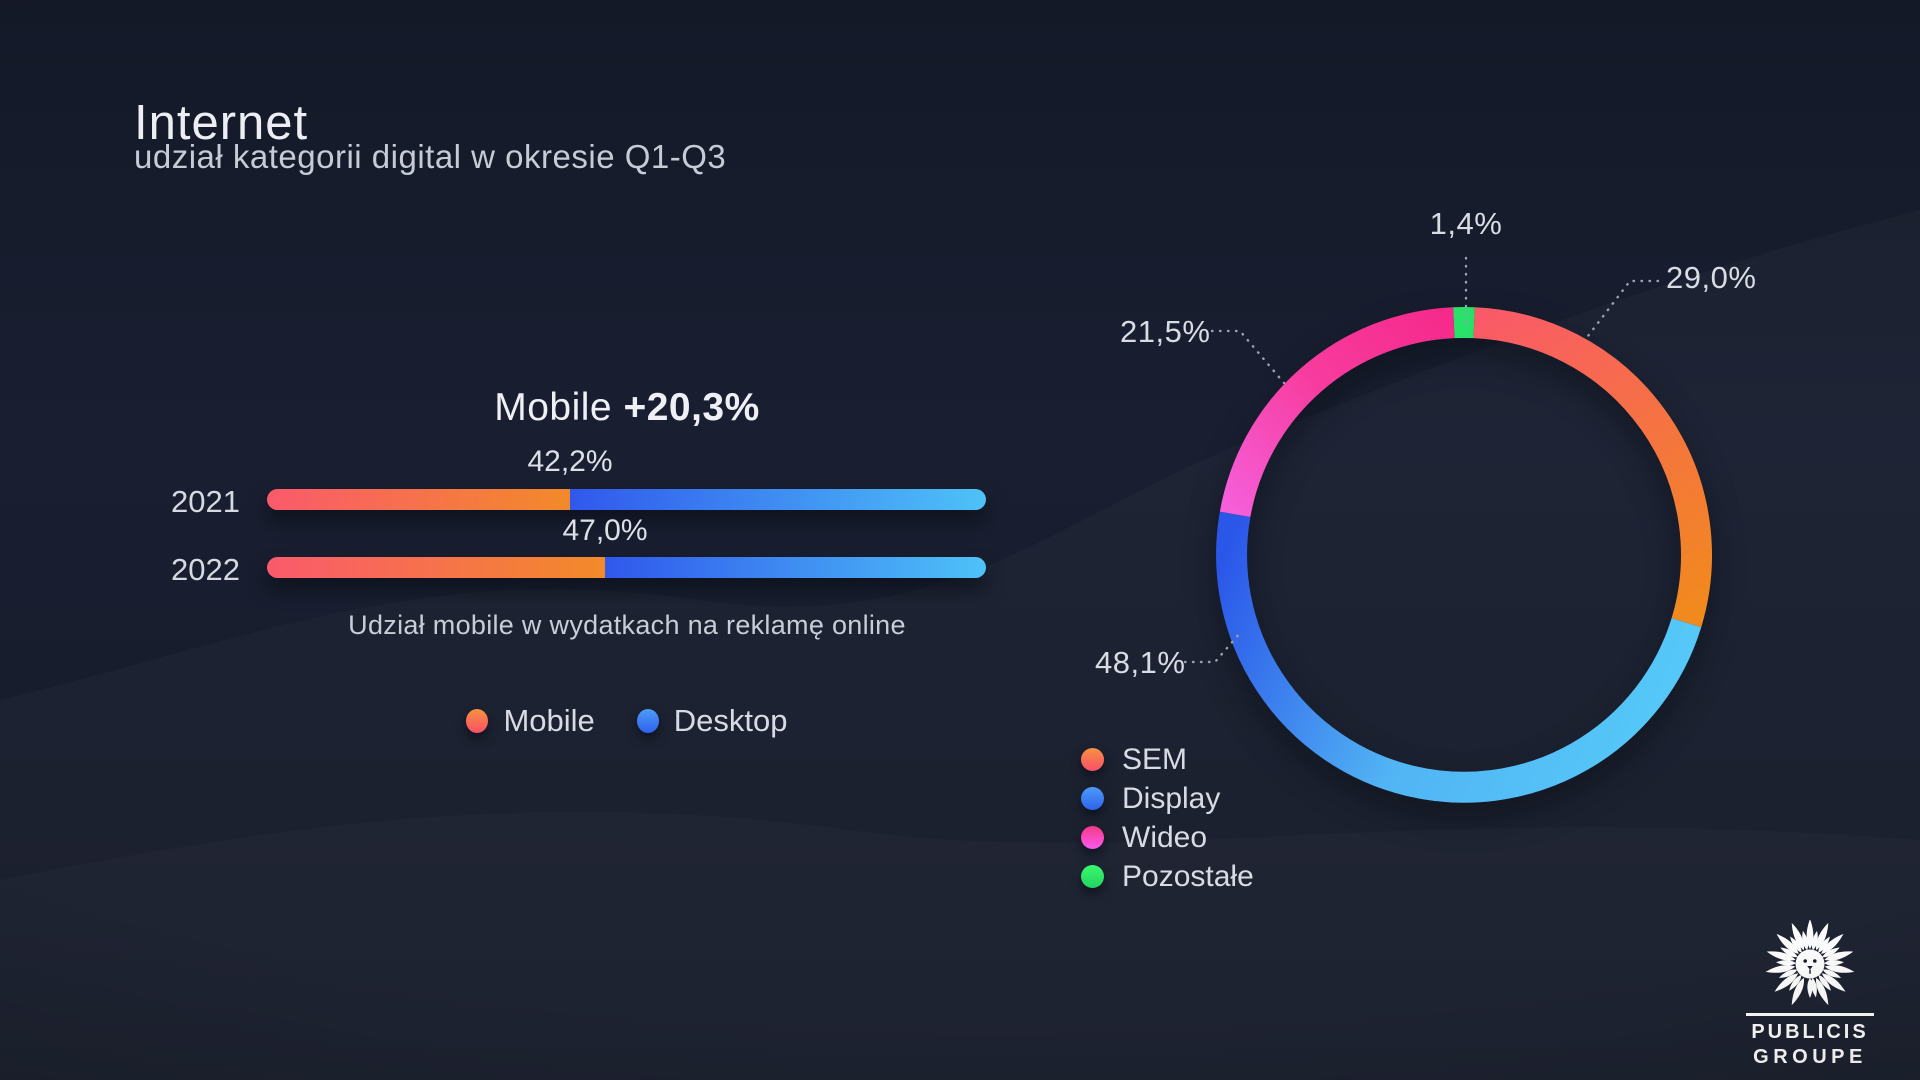  What do you see at coordinates (1810, 1014) in the screenshot?
I see `logo-divider` at bounding box center [1810, 1014].